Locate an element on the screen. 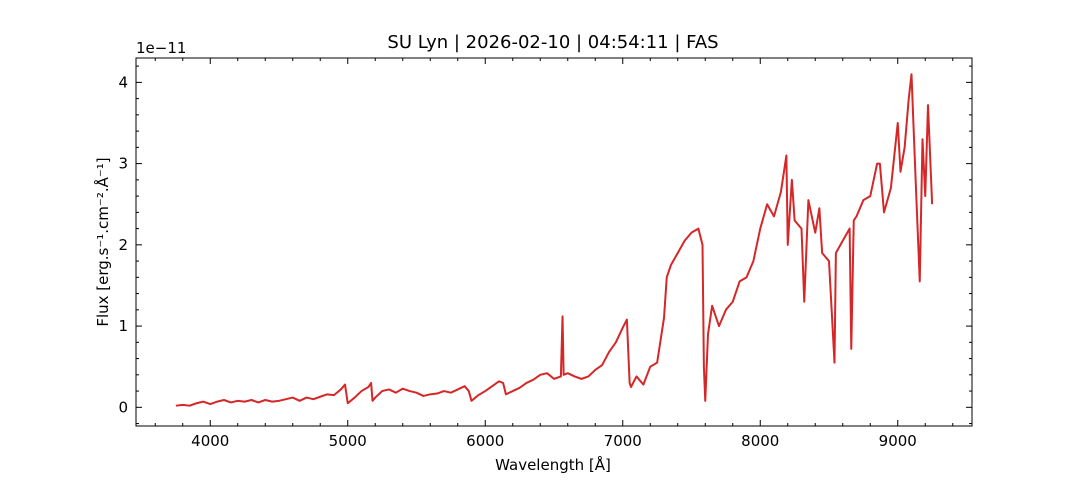 Image resolution: width=1080 pixels, height=480 pixels. chart-title: SU Lyn | 2026-02-10 | 04:54:11 | FAS is located at coordinates (552, 42).